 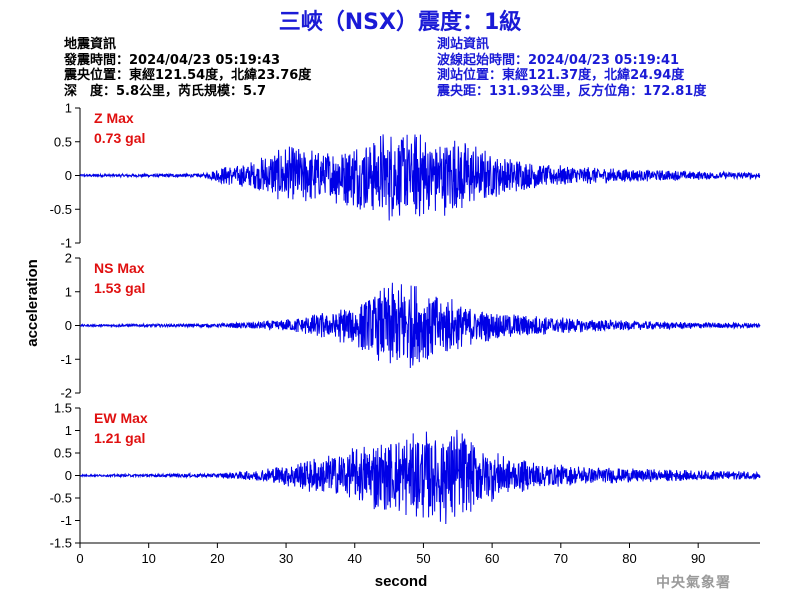 What do you see at coordinates (119, 268) in the screenshot?
I see `max-label-ns: NS Max` at bounding box center [119, 268].